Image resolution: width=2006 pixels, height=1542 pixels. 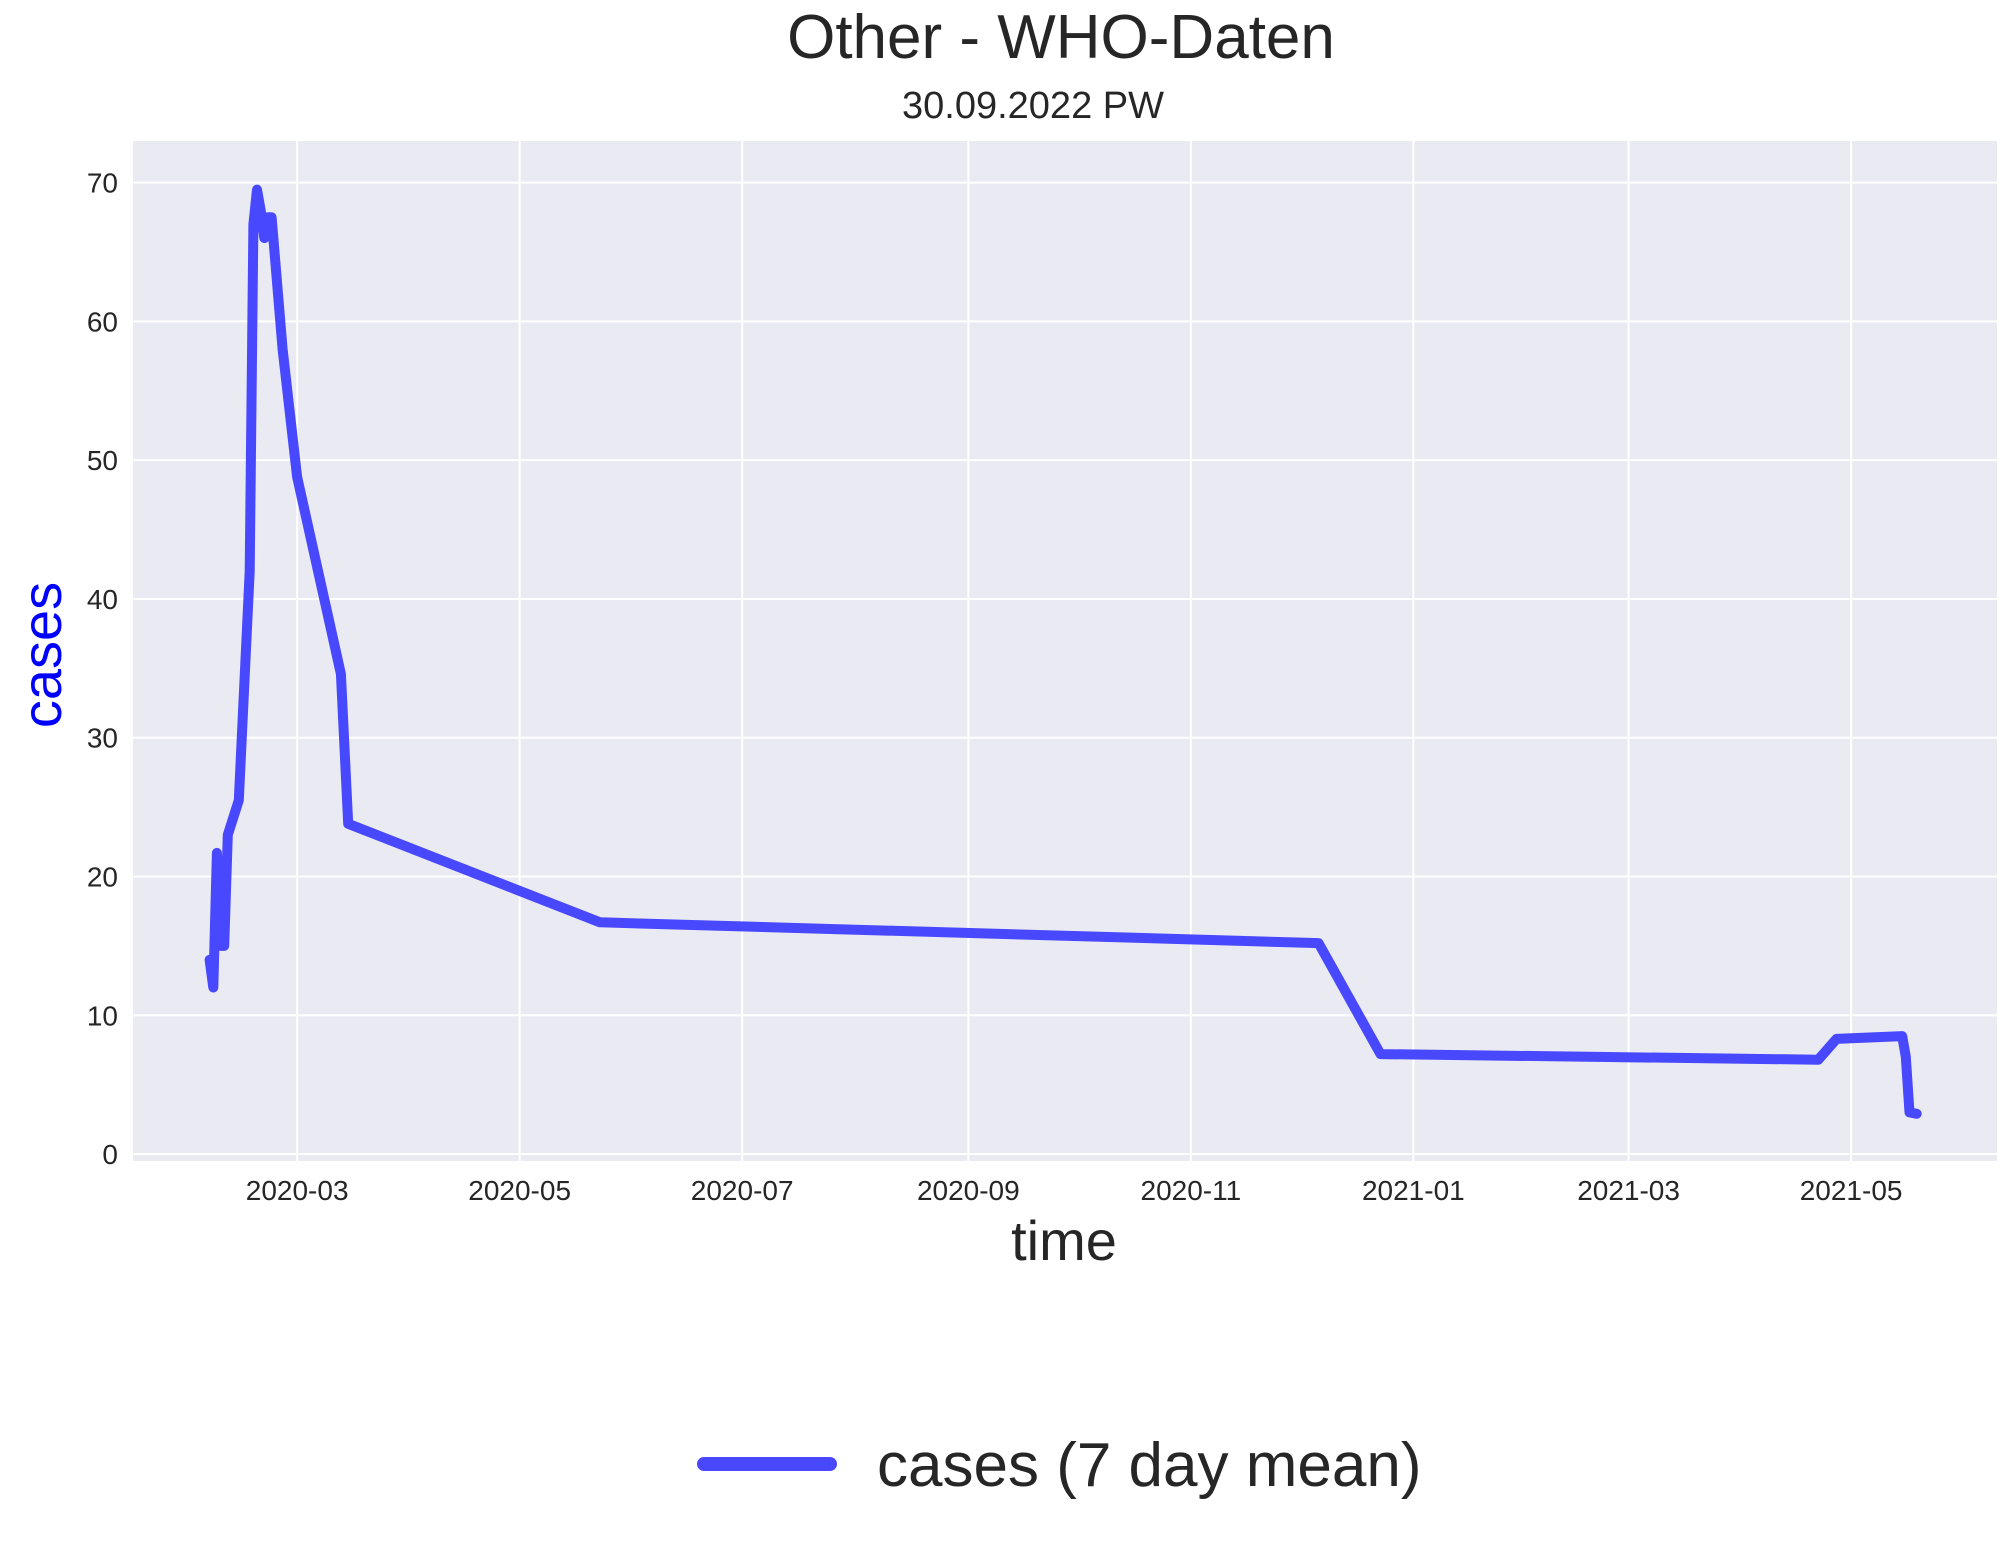 I want to click on x-tick-label: 2020-05, so click(x=519, y=1190).